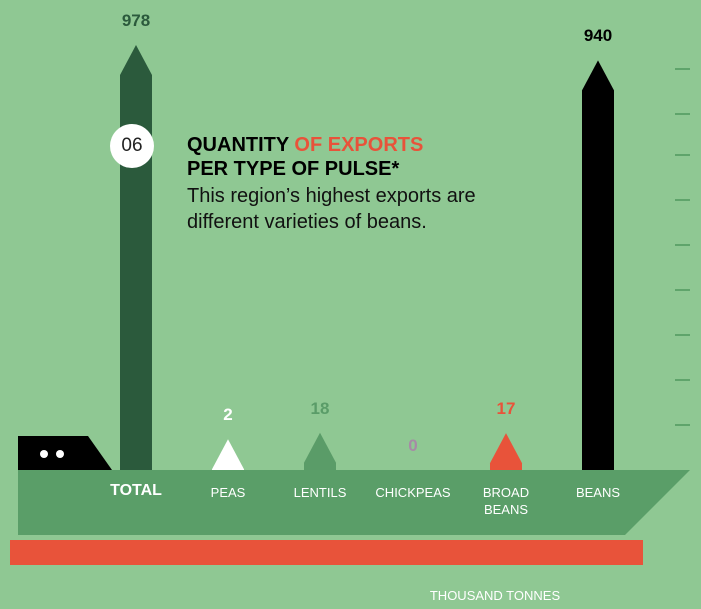 This screenshot has width=701, height=609. What do you see at coordinates (136, 20) in the screenshot?
I see `value-label: 978` at bounding box center [136, 20].